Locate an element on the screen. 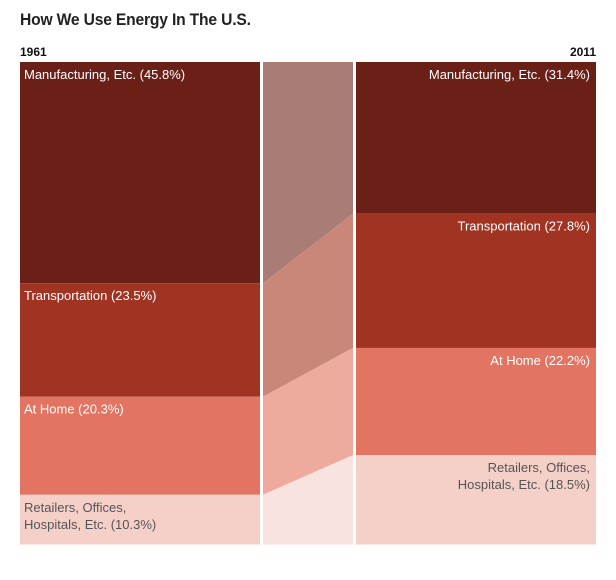 Image resolution: width=616 pixels, height=580 pixels. bar-left-retailers-offices-hospitals-etc is located at coordinates (140, 519).